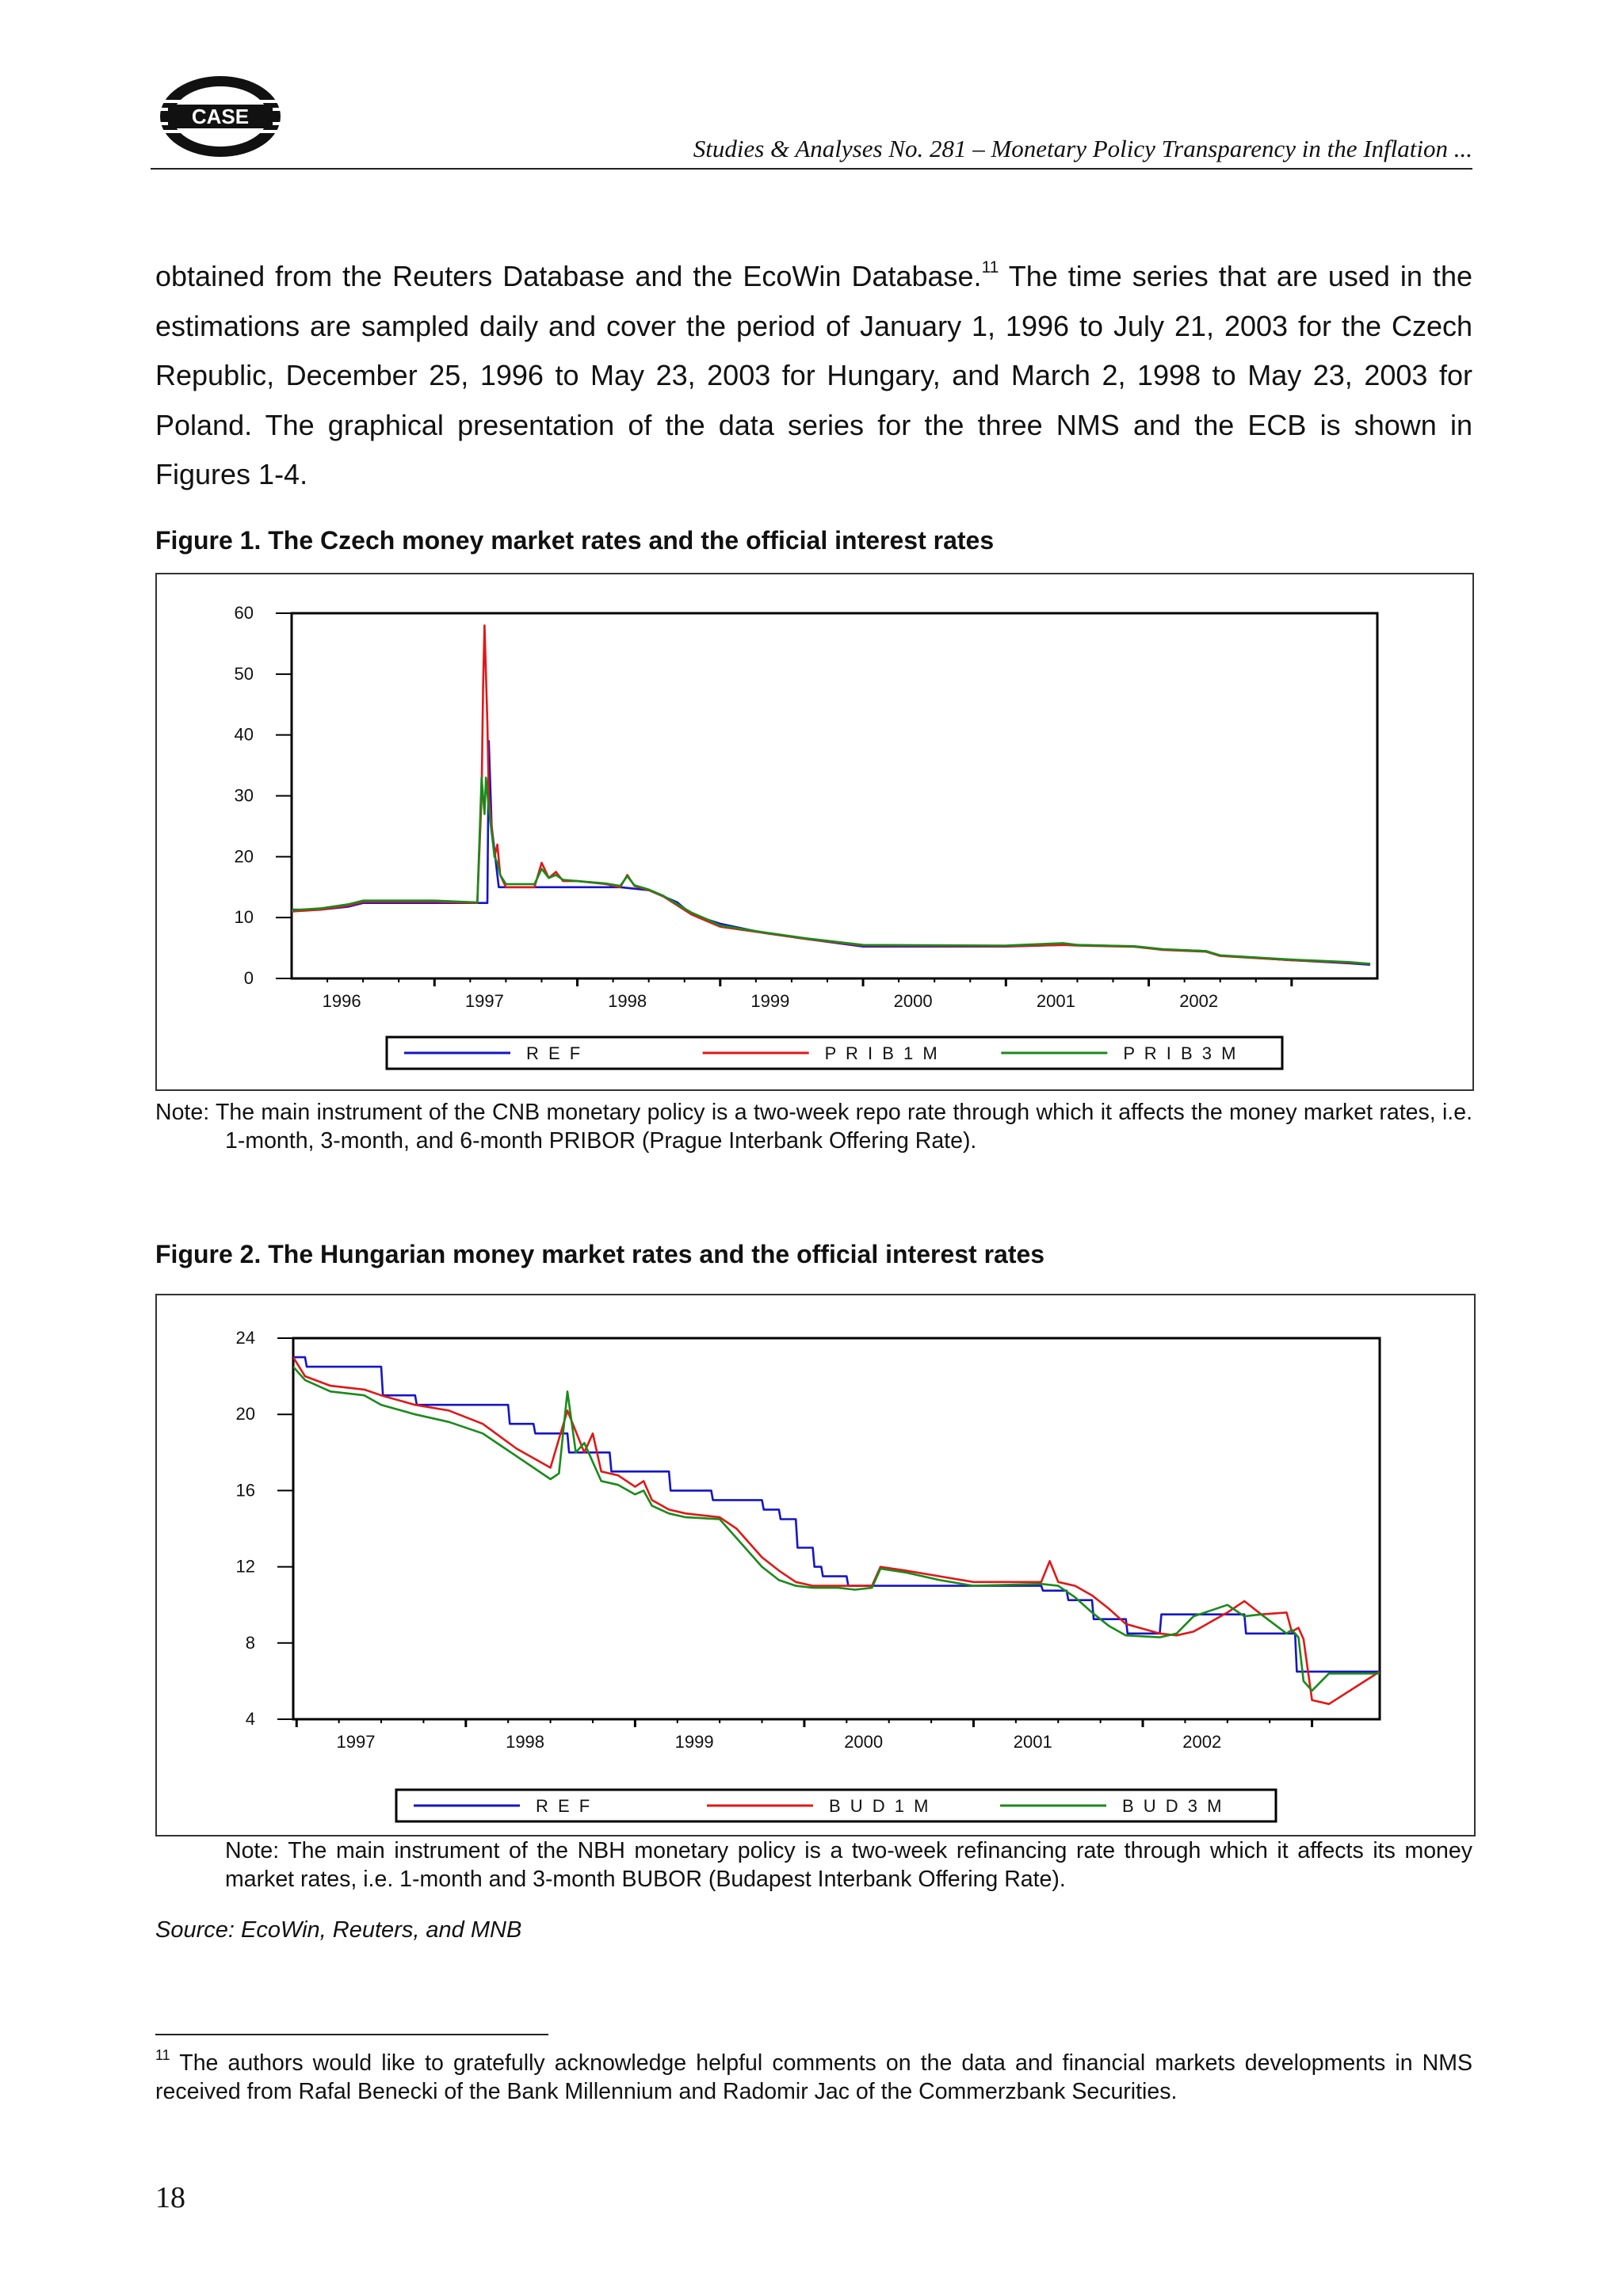 The width and height of the screenshot is (1623, 2296). I want to click on czech-legend-label-1: R E F, so click(554, 1053).